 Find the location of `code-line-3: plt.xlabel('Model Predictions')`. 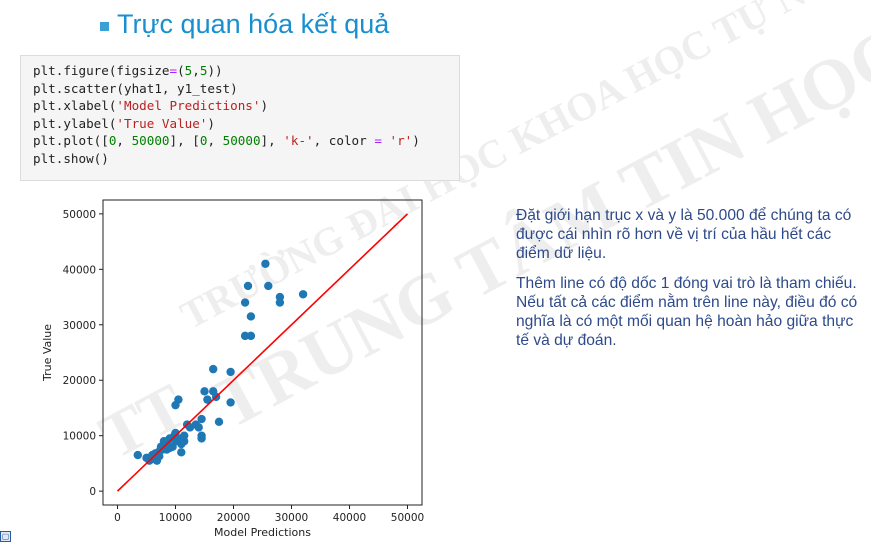

code-line-3: plt.xlabel('Model Predictions') is located at coordinates (246, 106).